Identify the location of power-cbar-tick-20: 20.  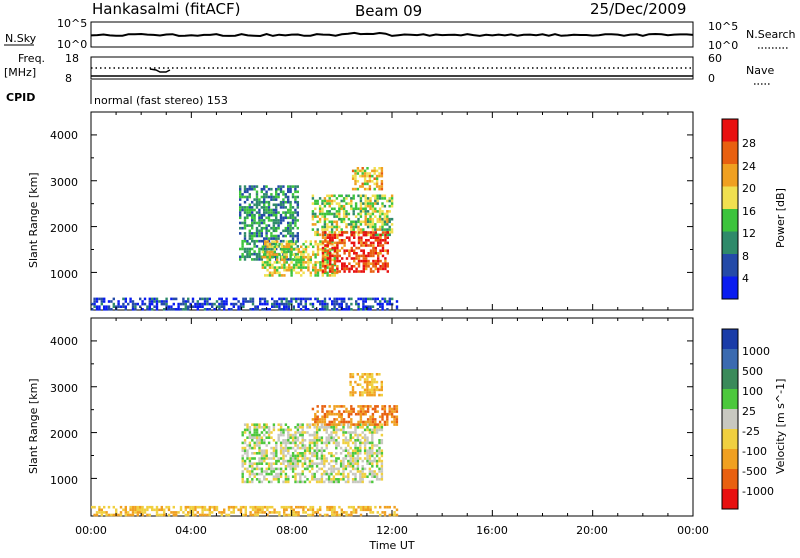
(749, 188).